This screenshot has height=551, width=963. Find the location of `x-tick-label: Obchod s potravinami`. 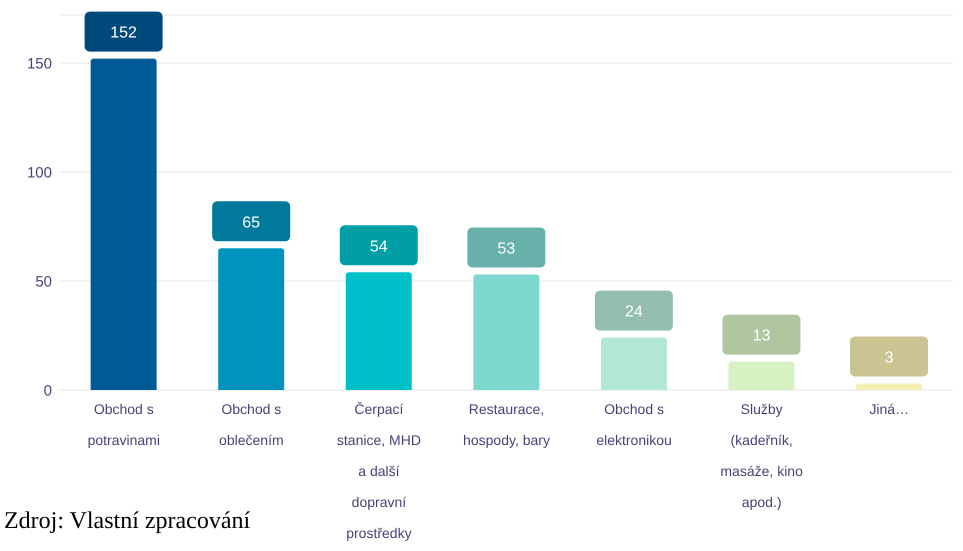

x-tick-label: Obchod s potravinami is located at coordinates (124, 424).